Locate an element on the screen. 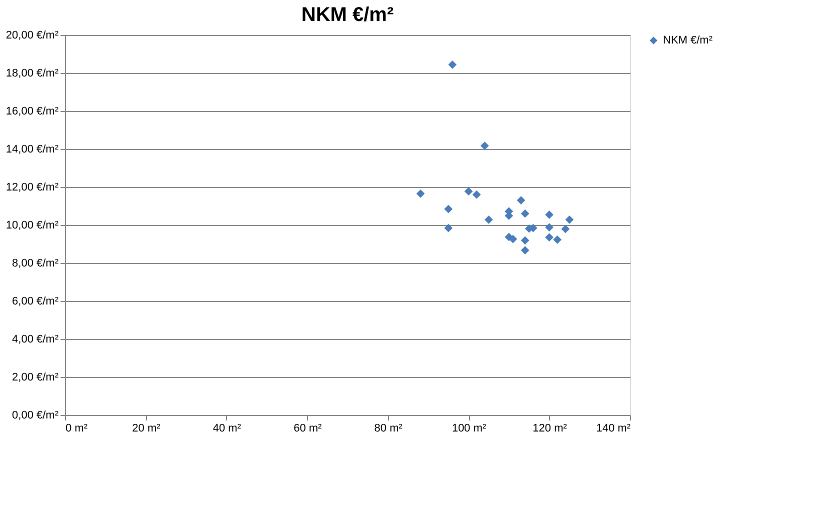 This screenshot has height=507, width=828. y-tick-label: 6,00 €/m² is located at coordinates (35, 302).